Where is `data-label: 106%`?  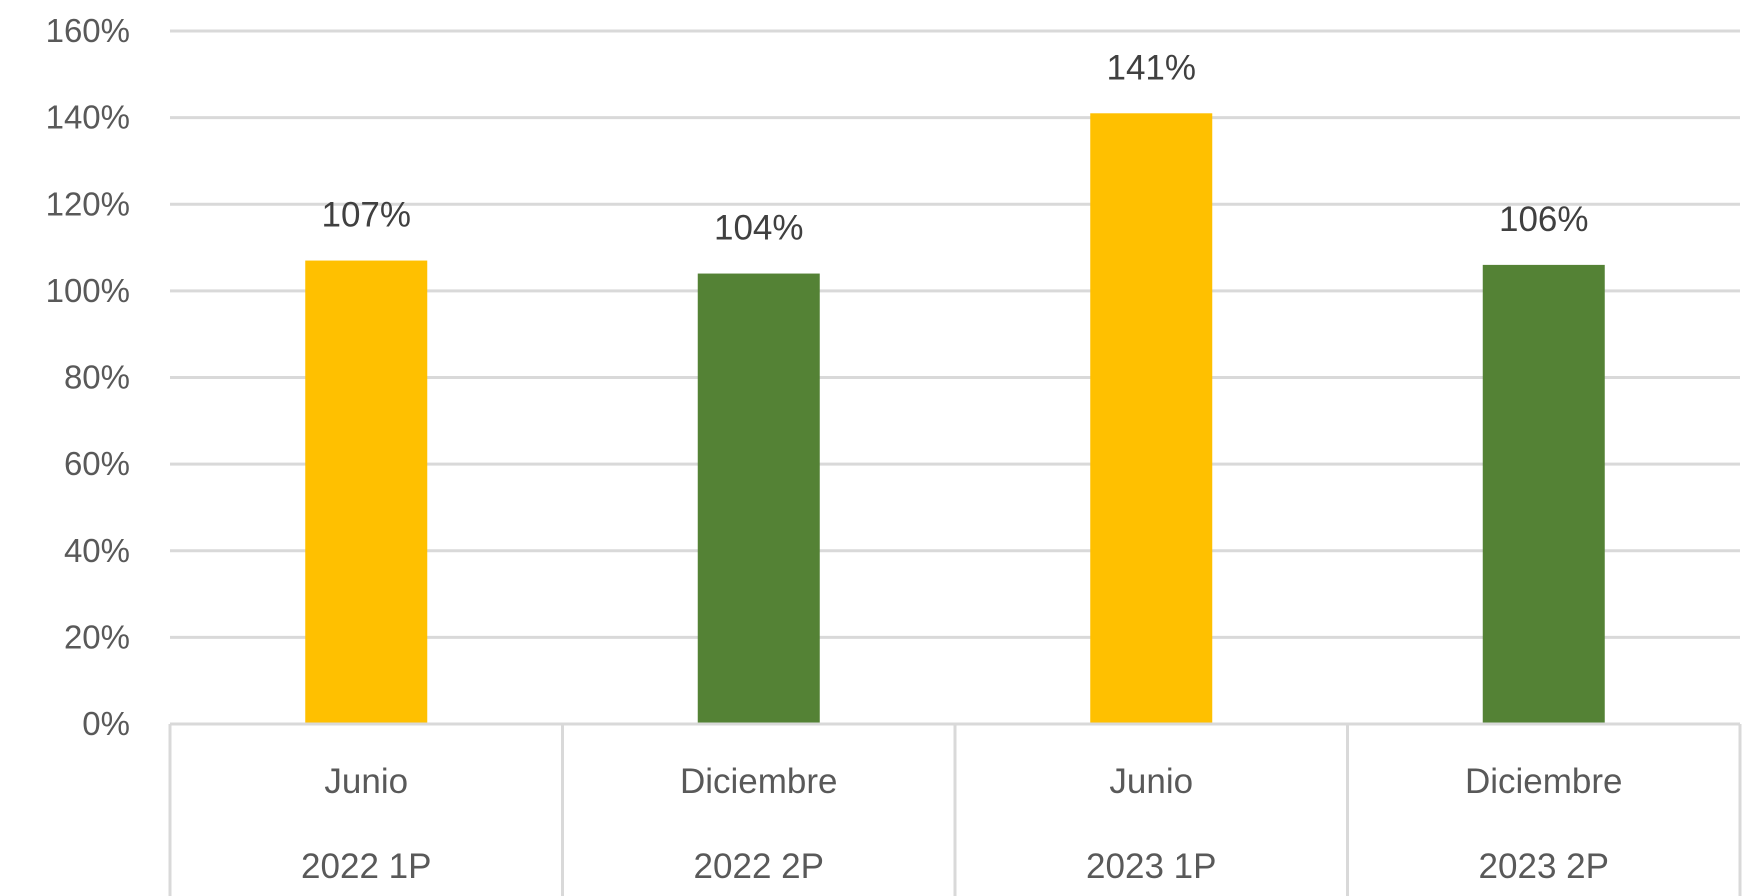 data-label: 106% is located at coordinates (1544, 219).